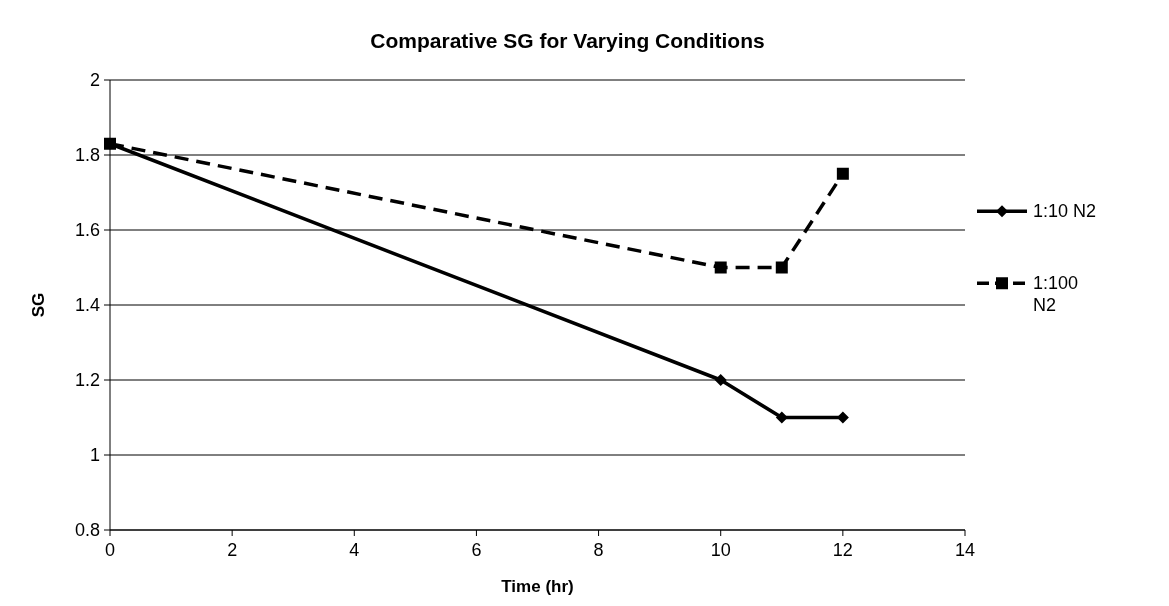  I want to click on x-tick-label: 0, so click(110, 550).